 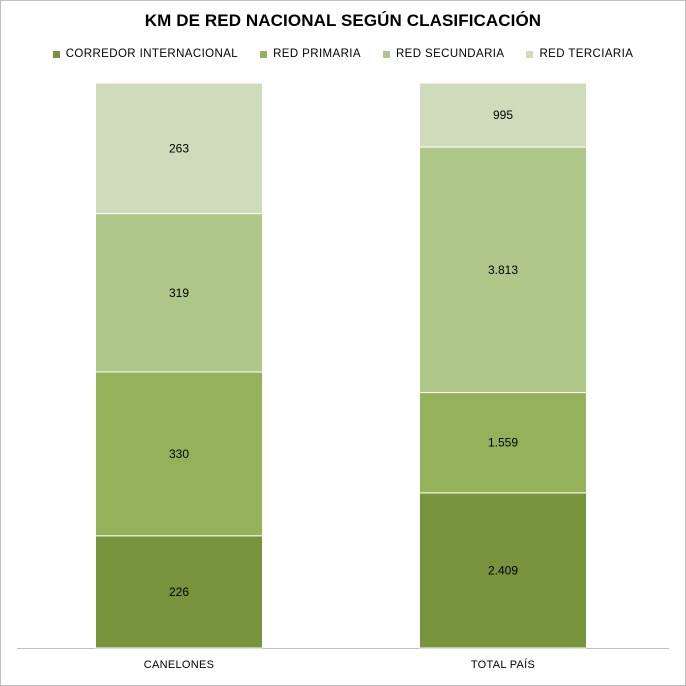 What do you see at coordinates (386, 54) in the screenshot?
I see `legend-swatch-red-secundaria` at bounding box center [386, 54].